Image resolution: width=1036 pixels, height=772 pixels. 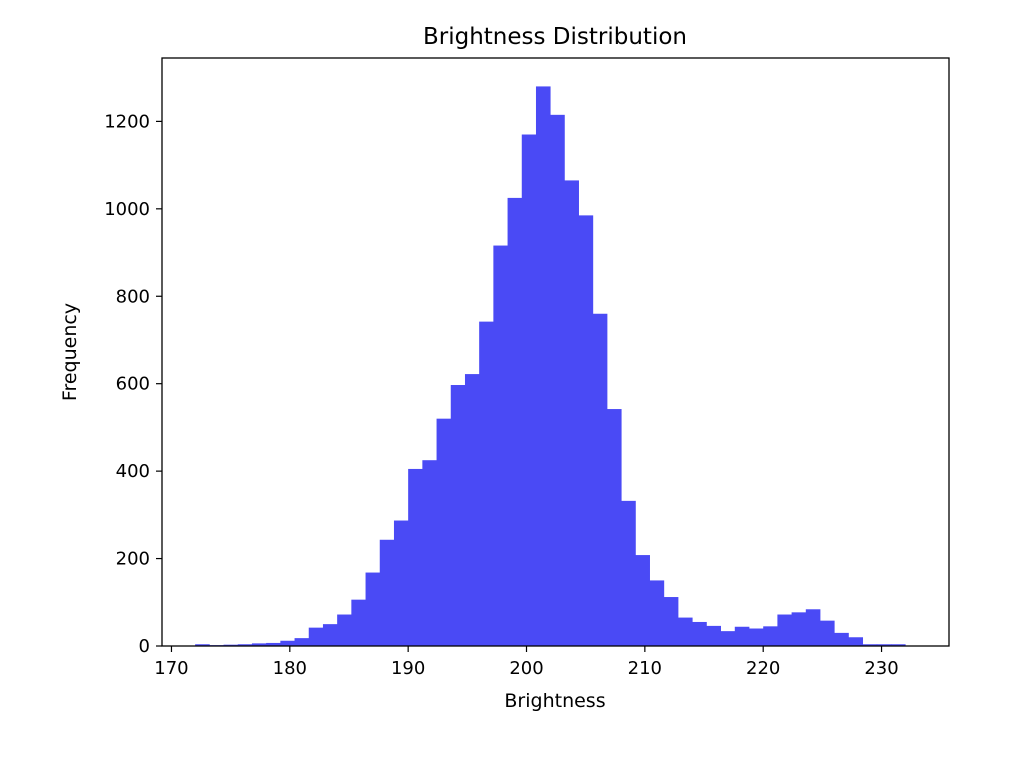 What do you see at coordinates (127, 209) in the screenshot?
I see `y-tick-label: 1000` at bounding box center [127, 209].